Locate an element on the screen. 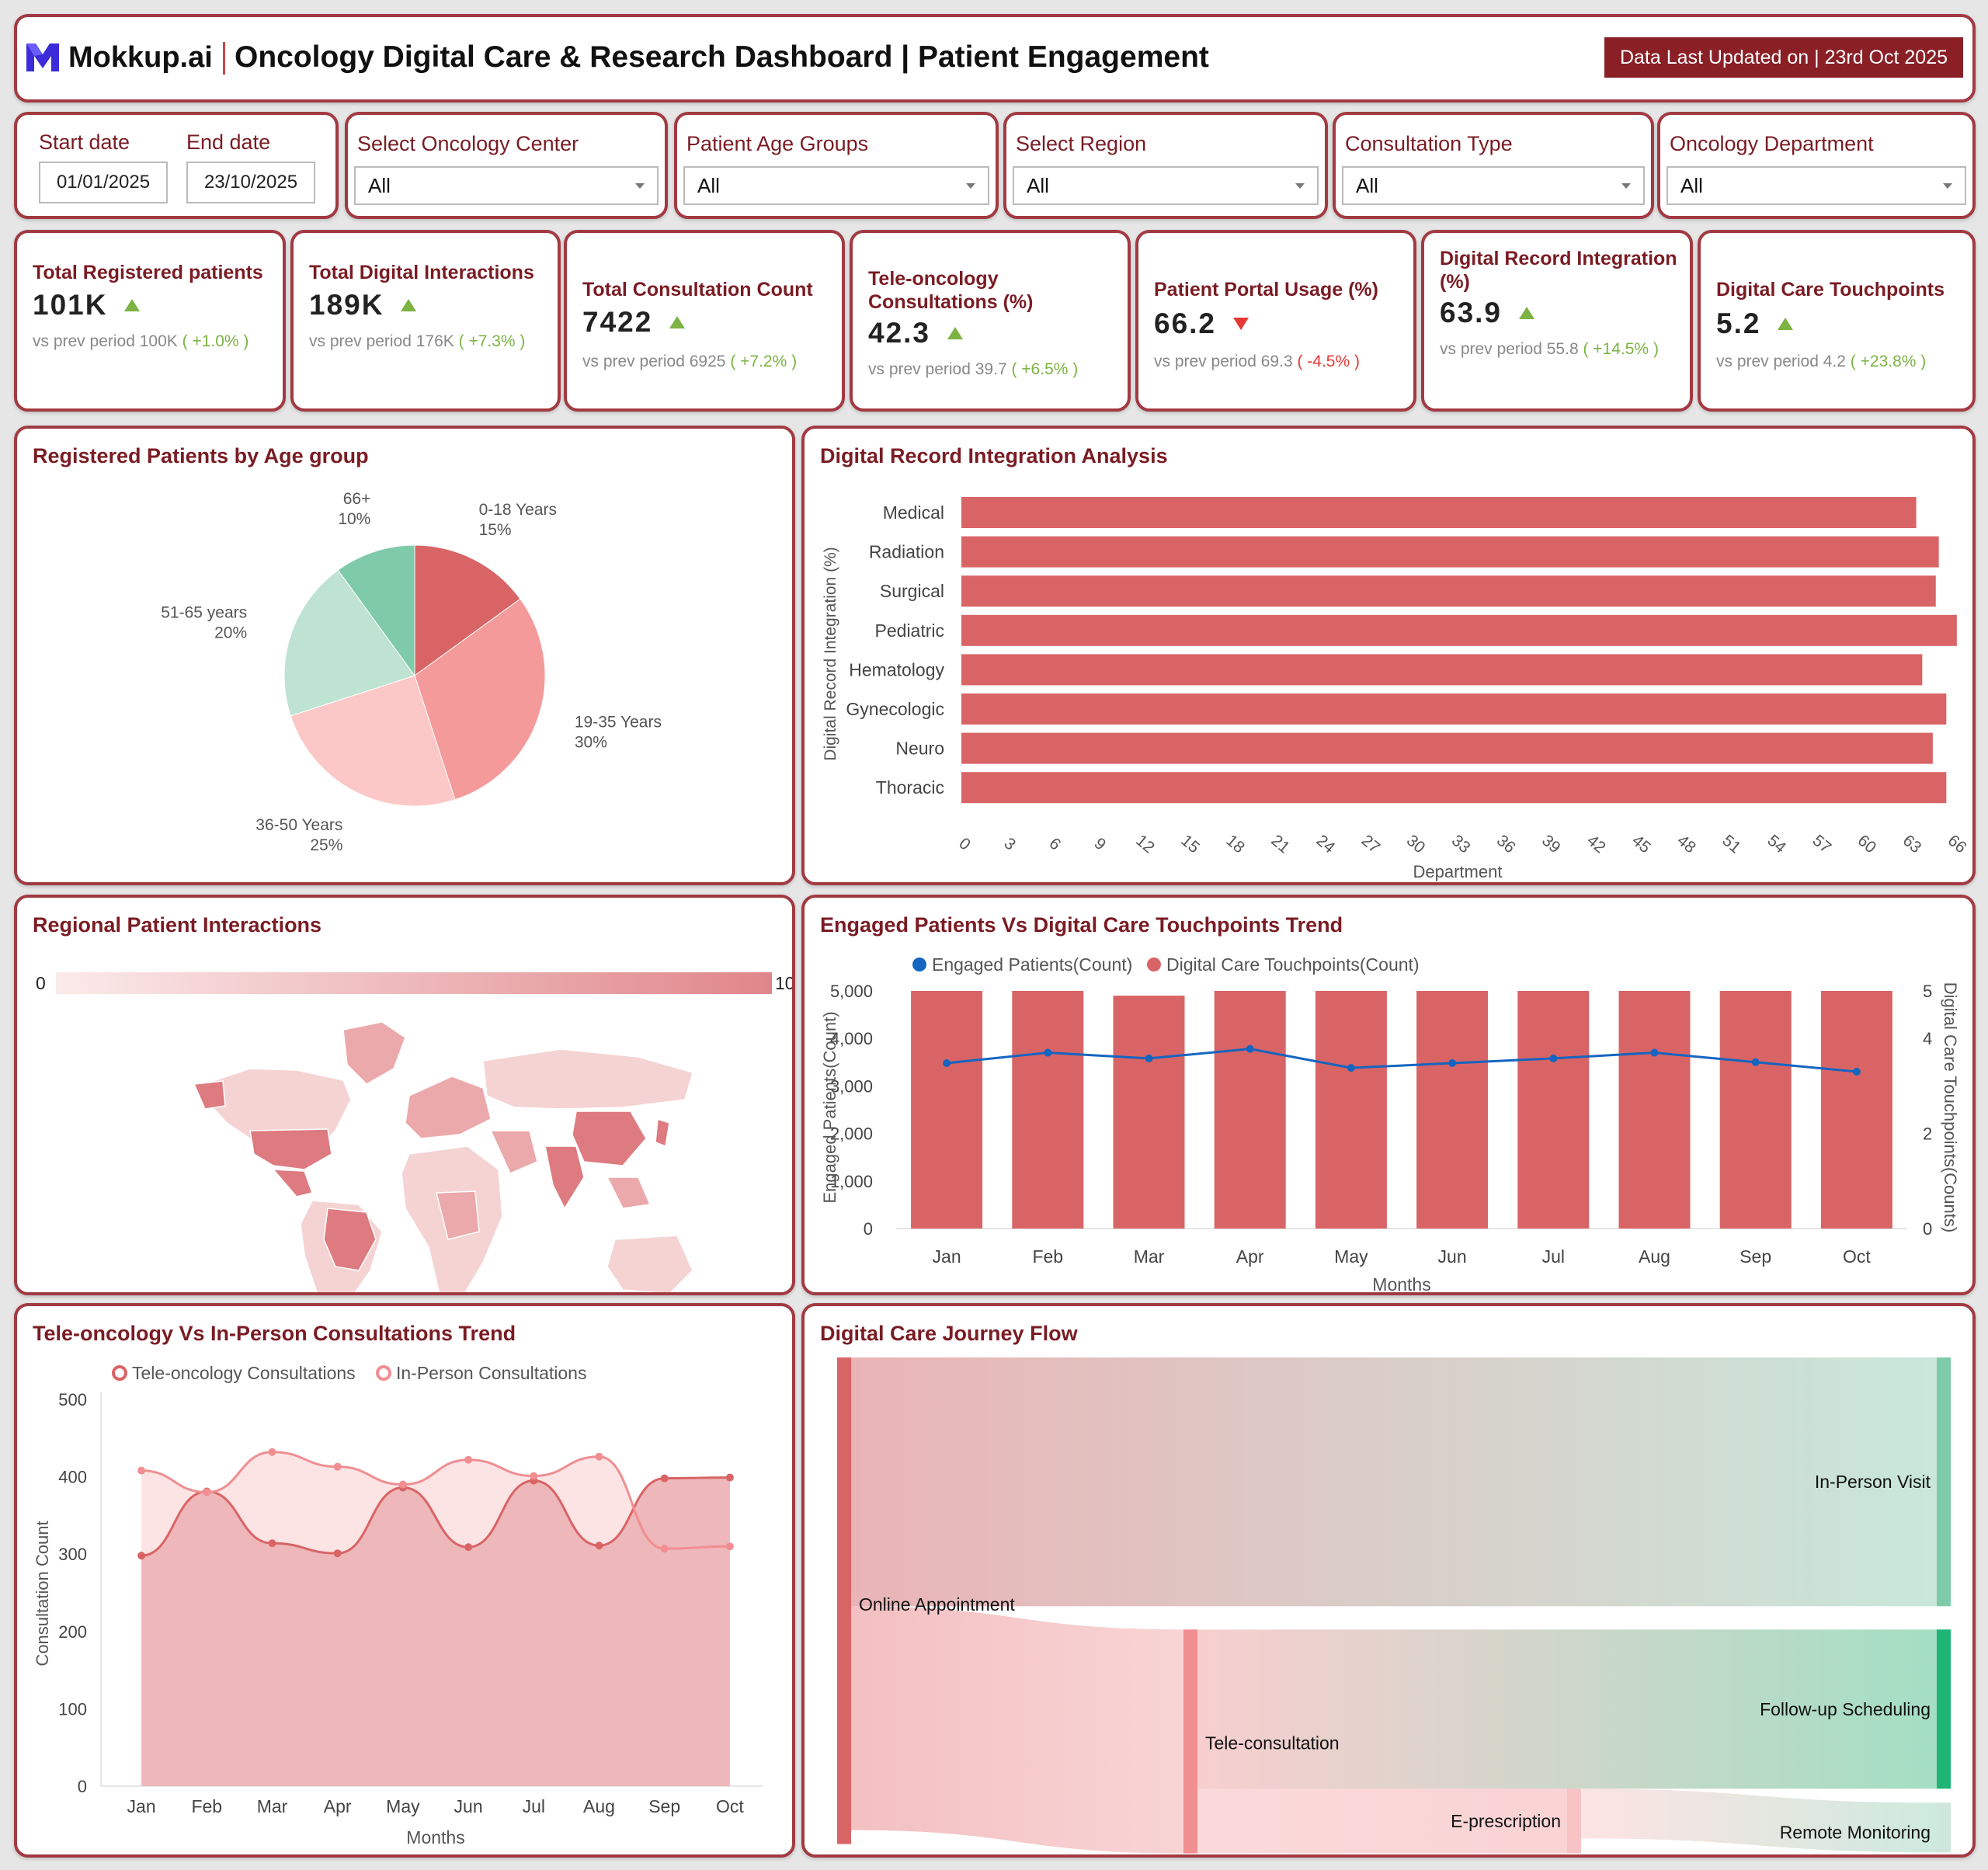 The image size is (1988, 1870). mokkup-logo-icon is located at coordinates (43, 57).